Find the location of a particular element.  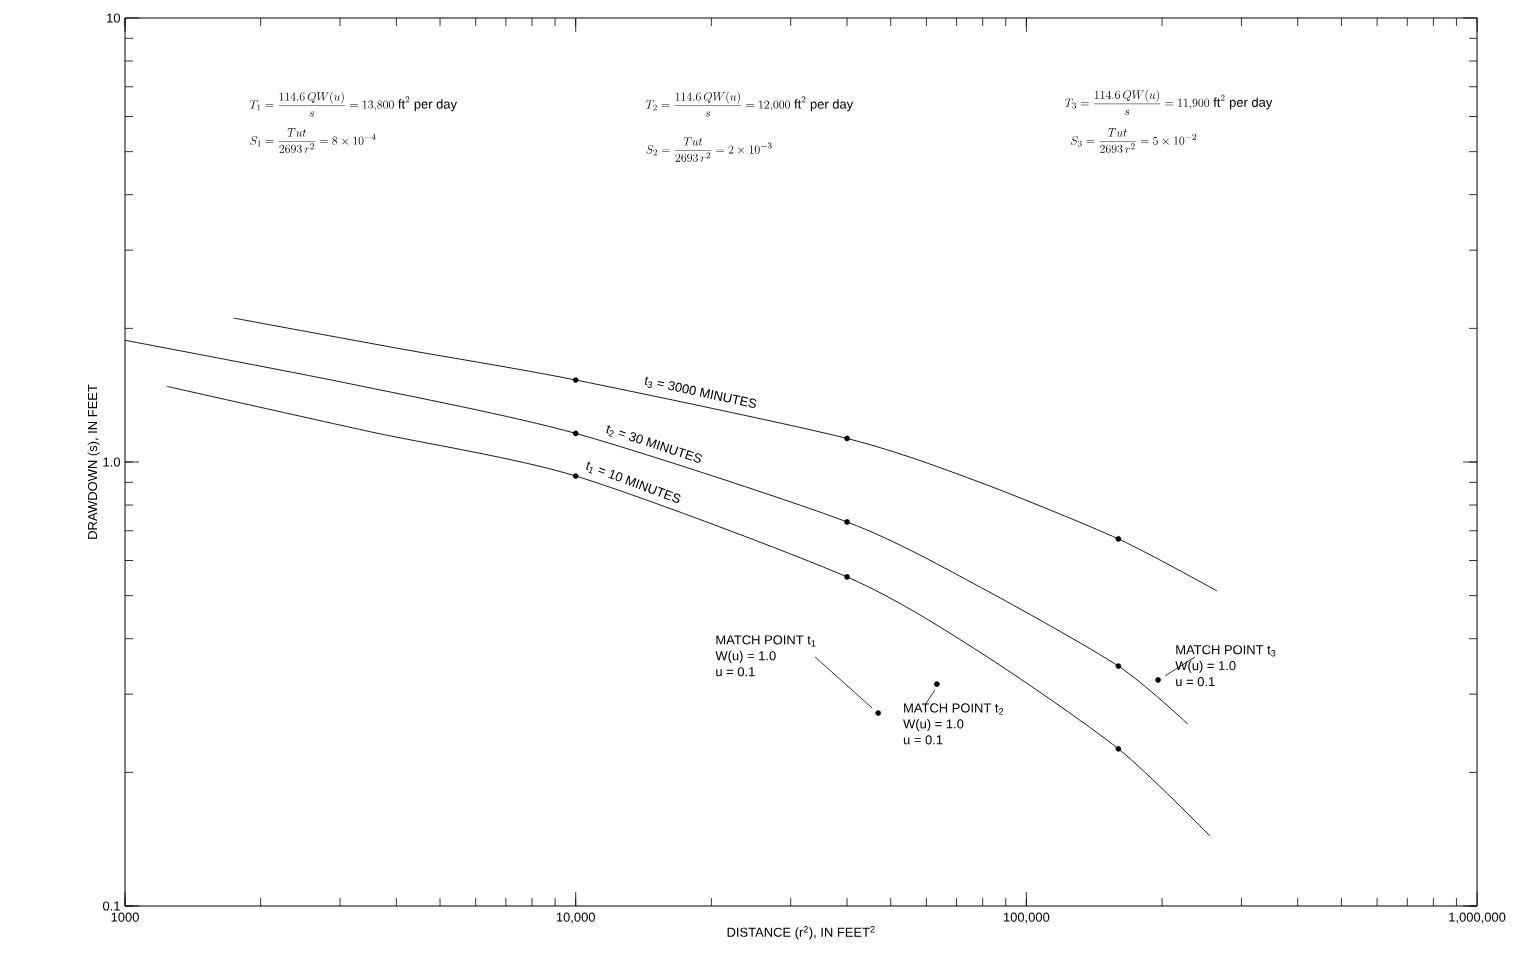

annotation: MATCH POINT t$_{2}$ is located at coordinates (954, 709).